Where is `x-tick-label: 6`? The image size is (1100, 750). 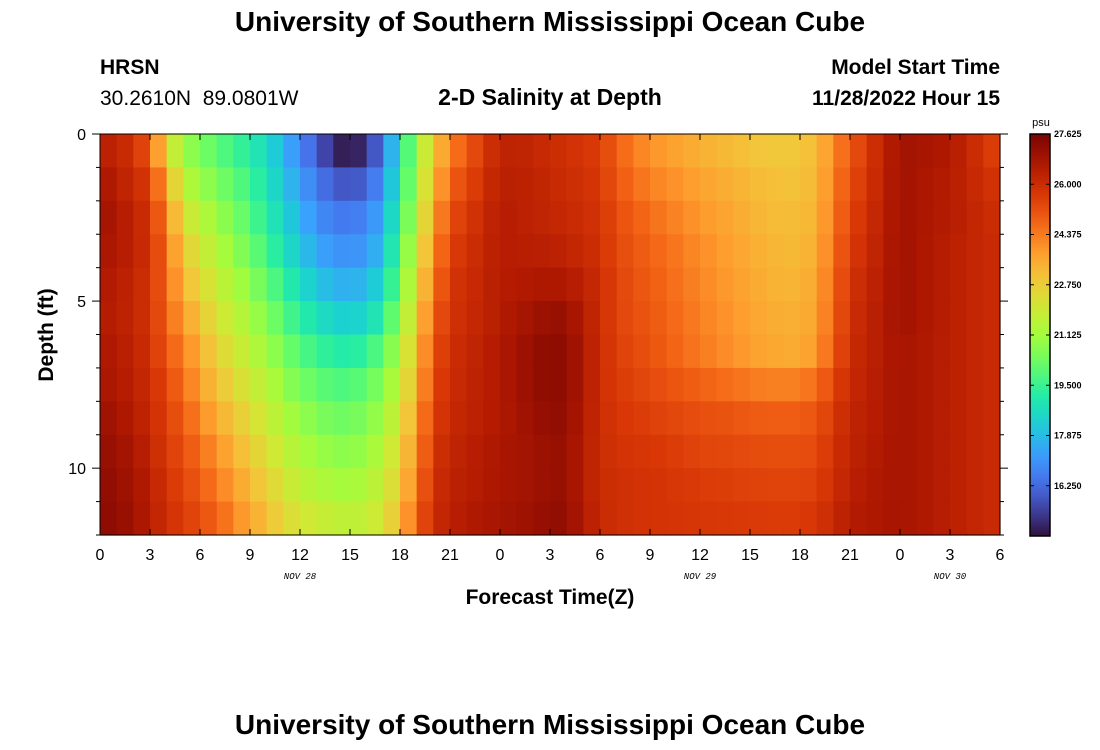
x-tick-label: 6 is located at coordinates (600, 555).